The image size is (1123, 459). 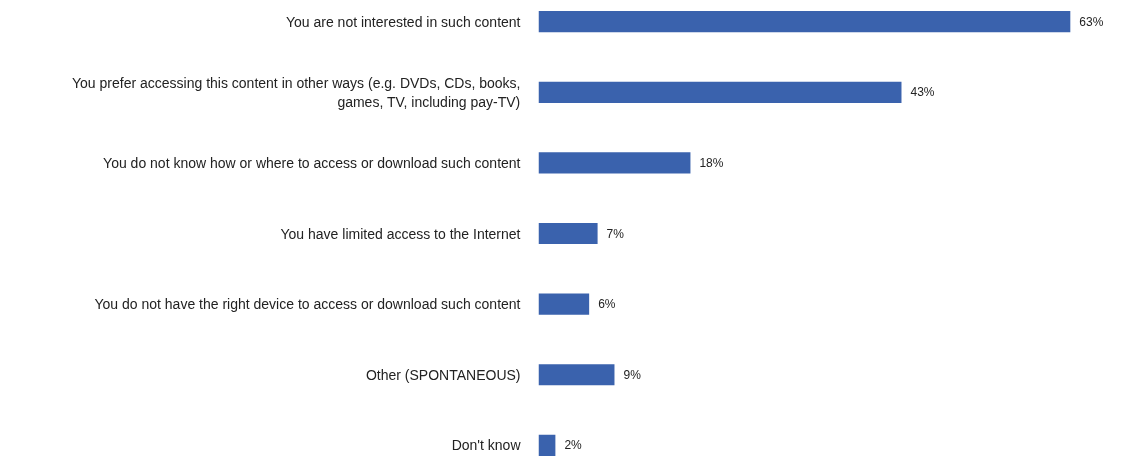 What do you see at coordinates (922, 92) in the screenshot?
I see `data-label: 43%` at bounding box center [922, 92].